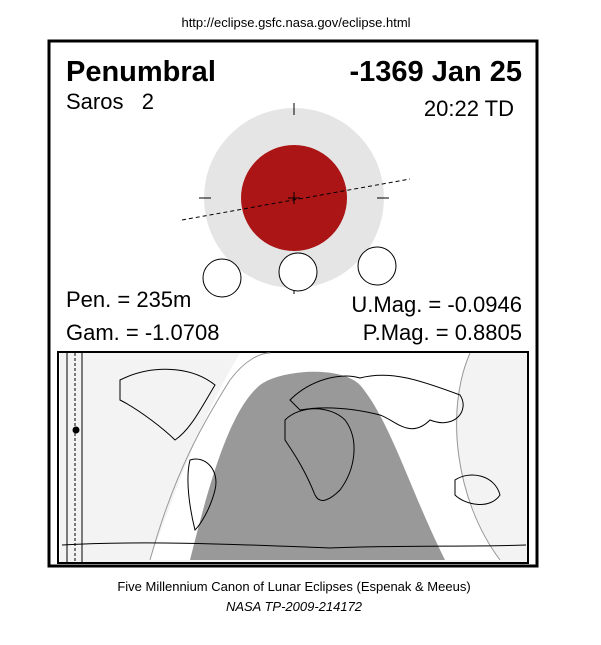 The width and height of the screenshot is (601, 645). Describe the element at coordinates (477, 489) in the screenshot. I see `australia-outline` at that location.